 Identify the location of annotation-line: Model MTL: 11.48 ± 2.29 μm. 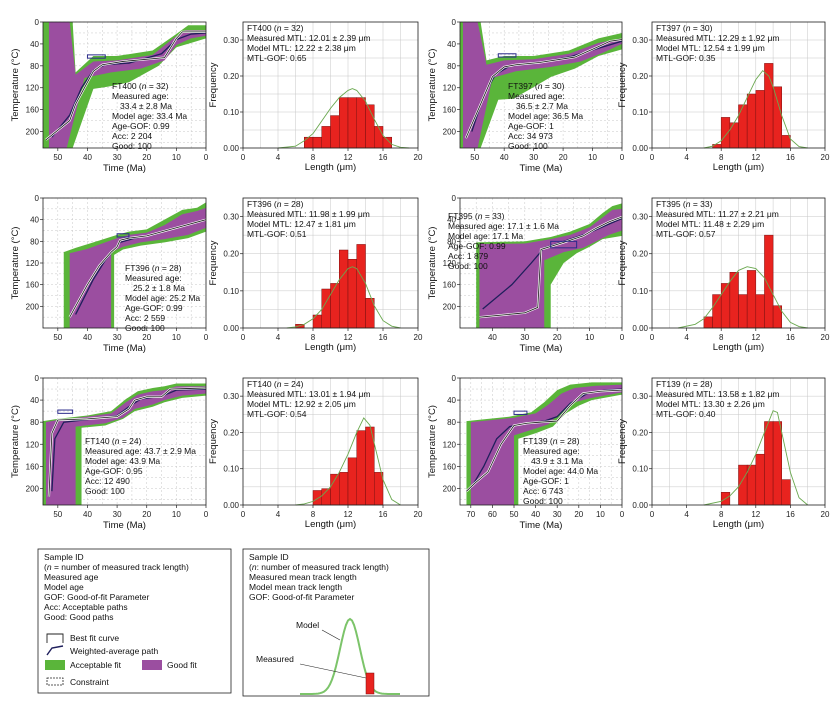
(710, 224).